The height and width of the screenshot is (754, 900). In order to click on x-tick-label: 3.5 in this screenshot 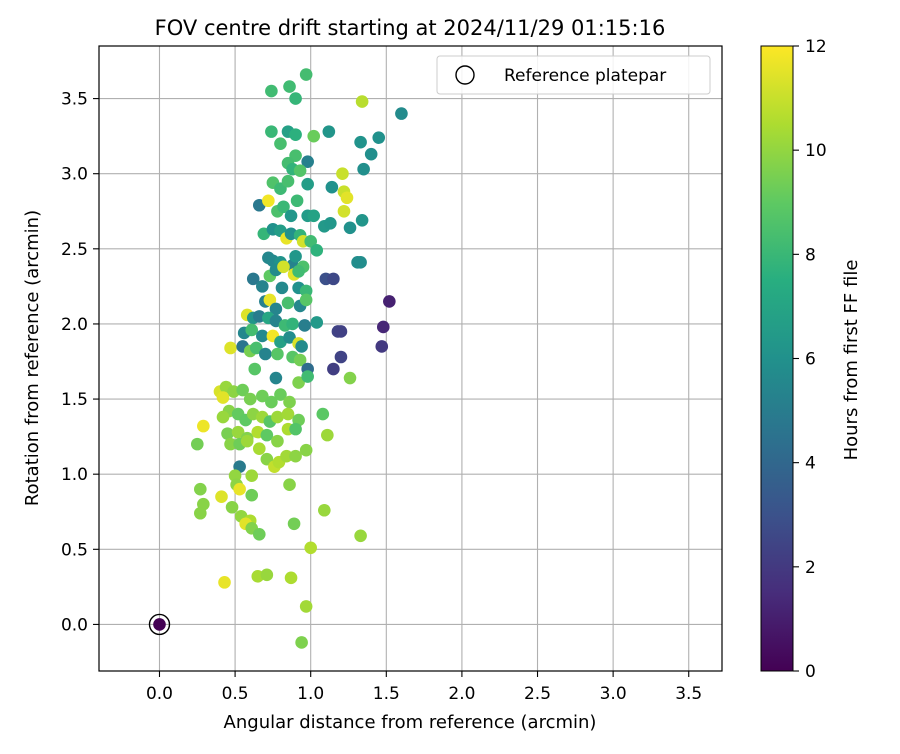, I will do `click(688, 694)`.